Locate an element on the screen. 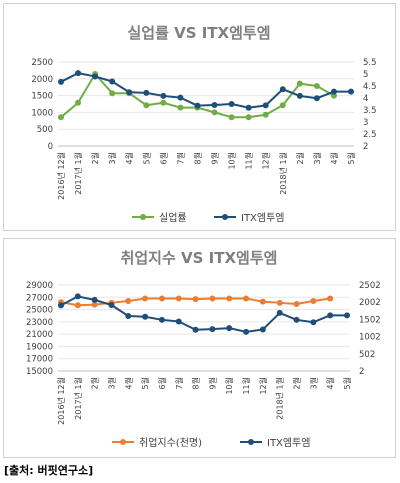 The image size is (400, 483). y-right-tick-label: 3.5 is located at coordinates (370, 111).